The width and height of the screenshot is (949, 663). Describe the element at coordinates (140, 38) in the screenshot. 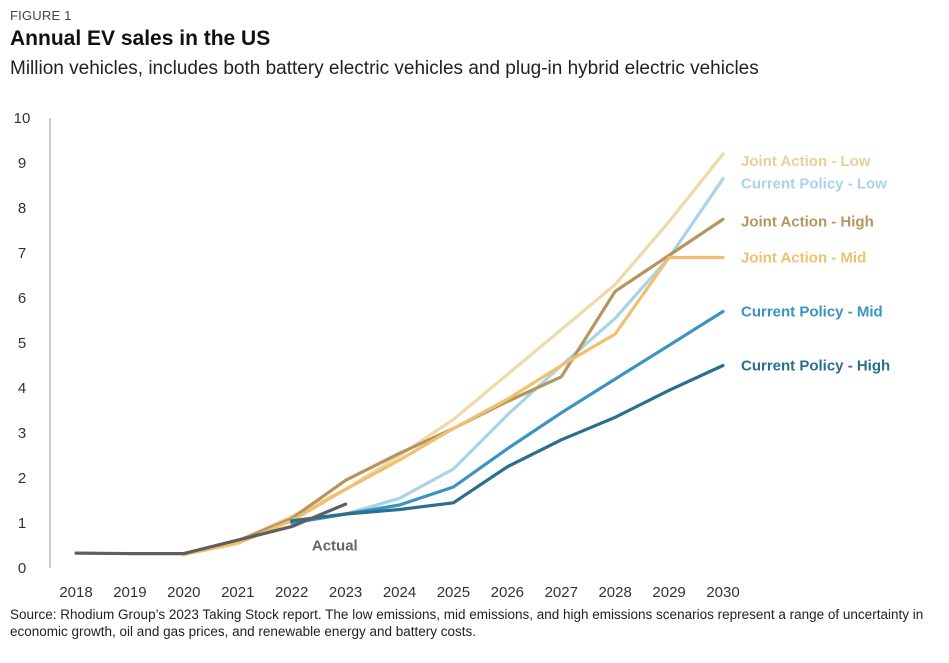

I see `chart-title: Annual EV sales in the US` at that location.